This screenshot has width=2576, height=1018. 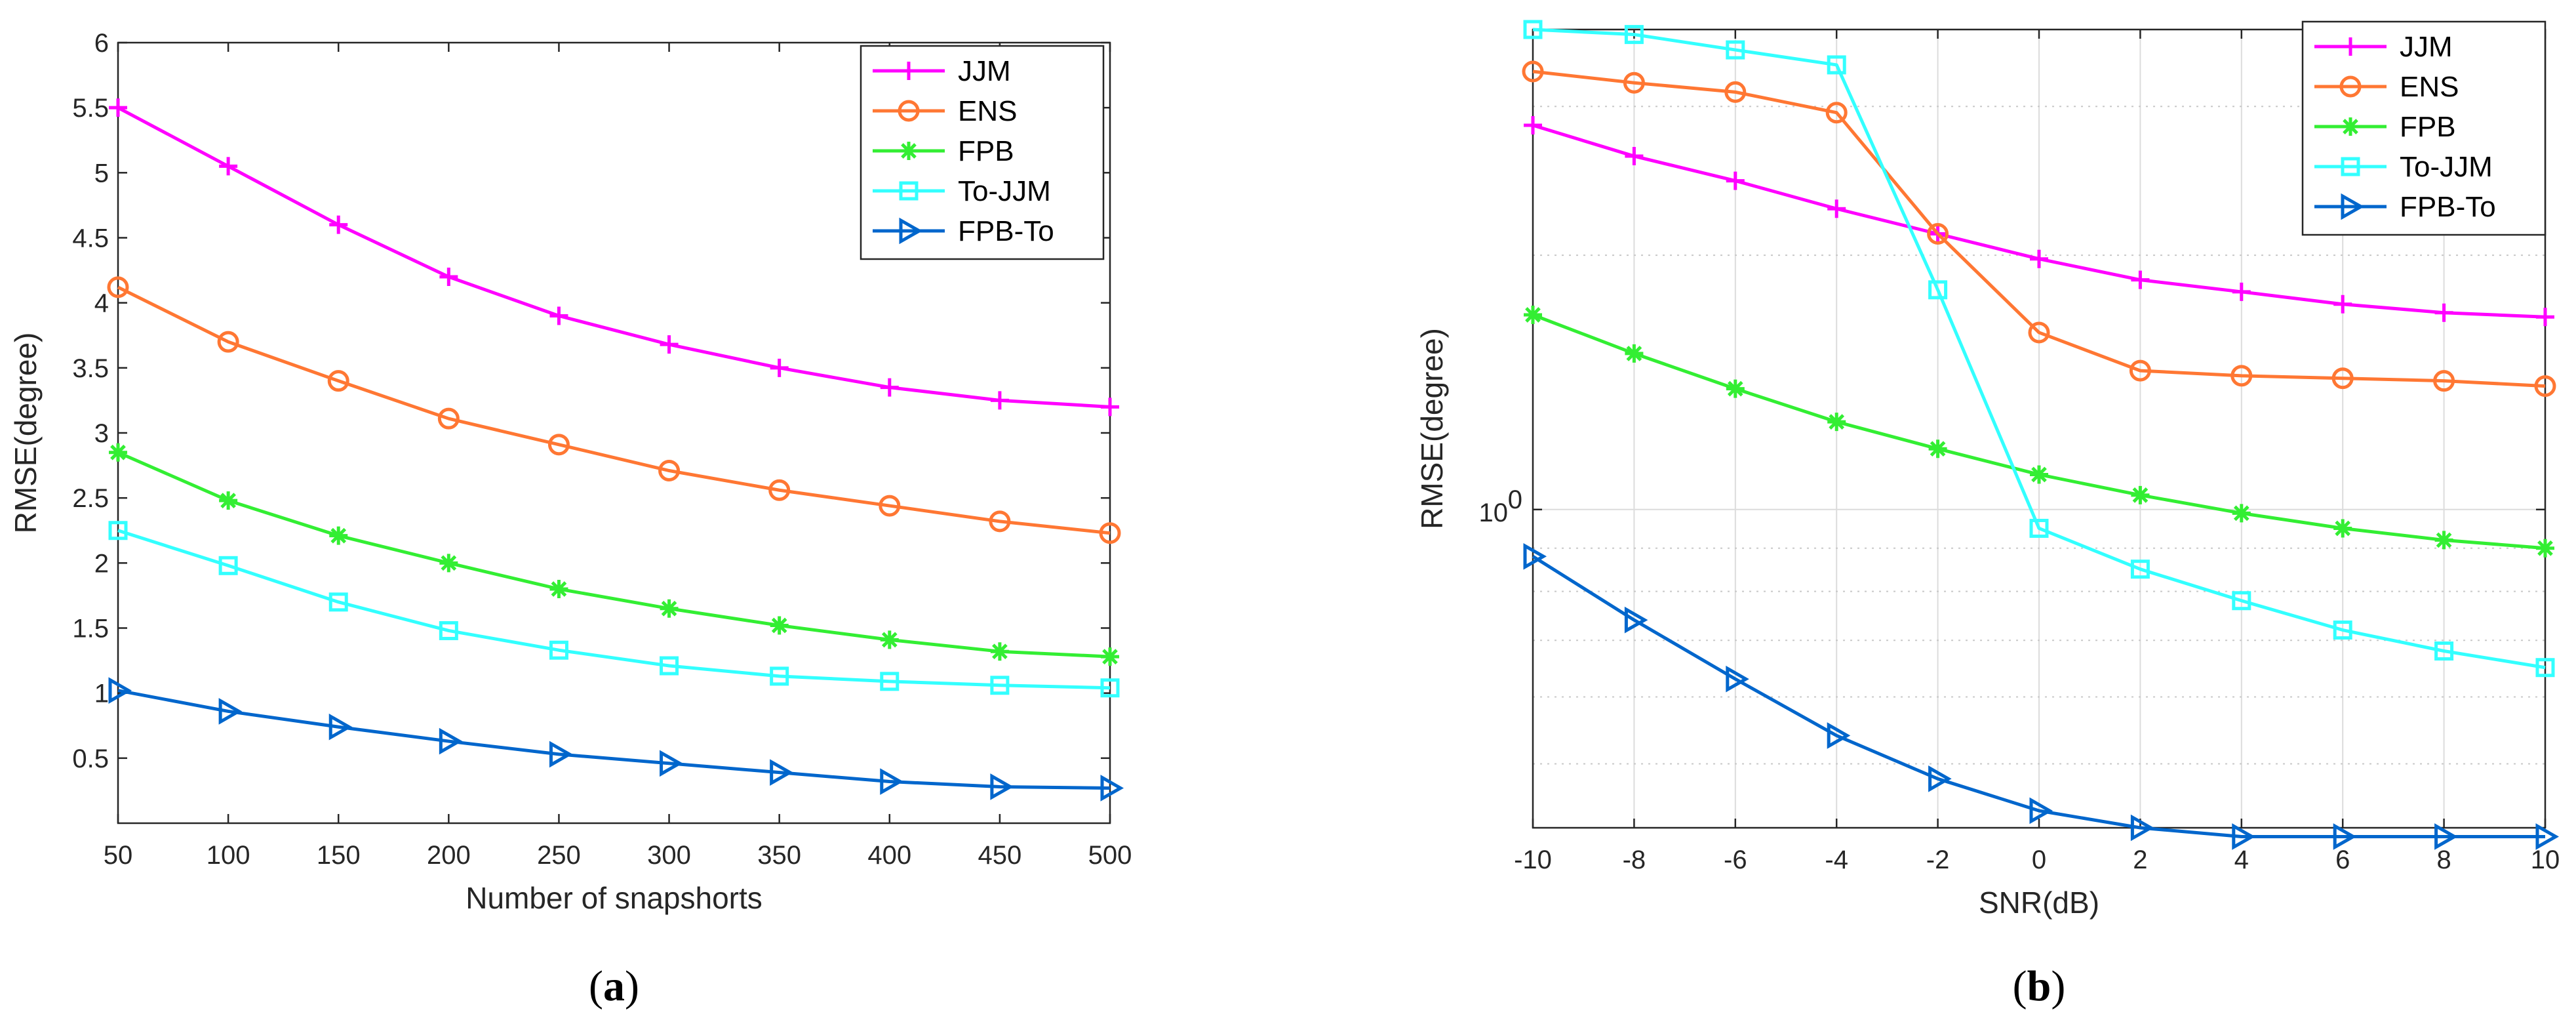 What do you see at coordinates (118, 856) in the screenshot?
I see `x-tick-label: 50` at bounding box center [118, 856].